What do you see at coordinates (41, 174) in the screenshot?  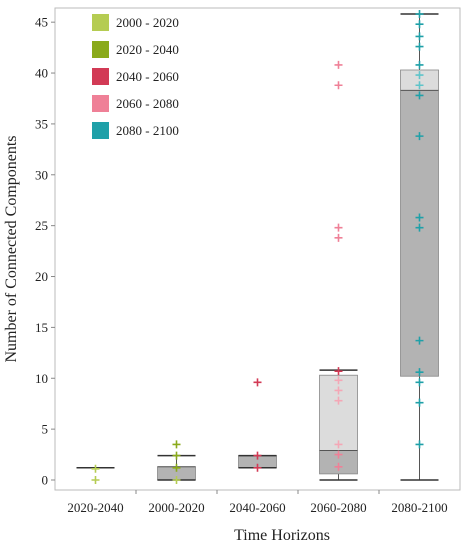 I see `y-tick-label: 30` at bounding box center [41, 174].